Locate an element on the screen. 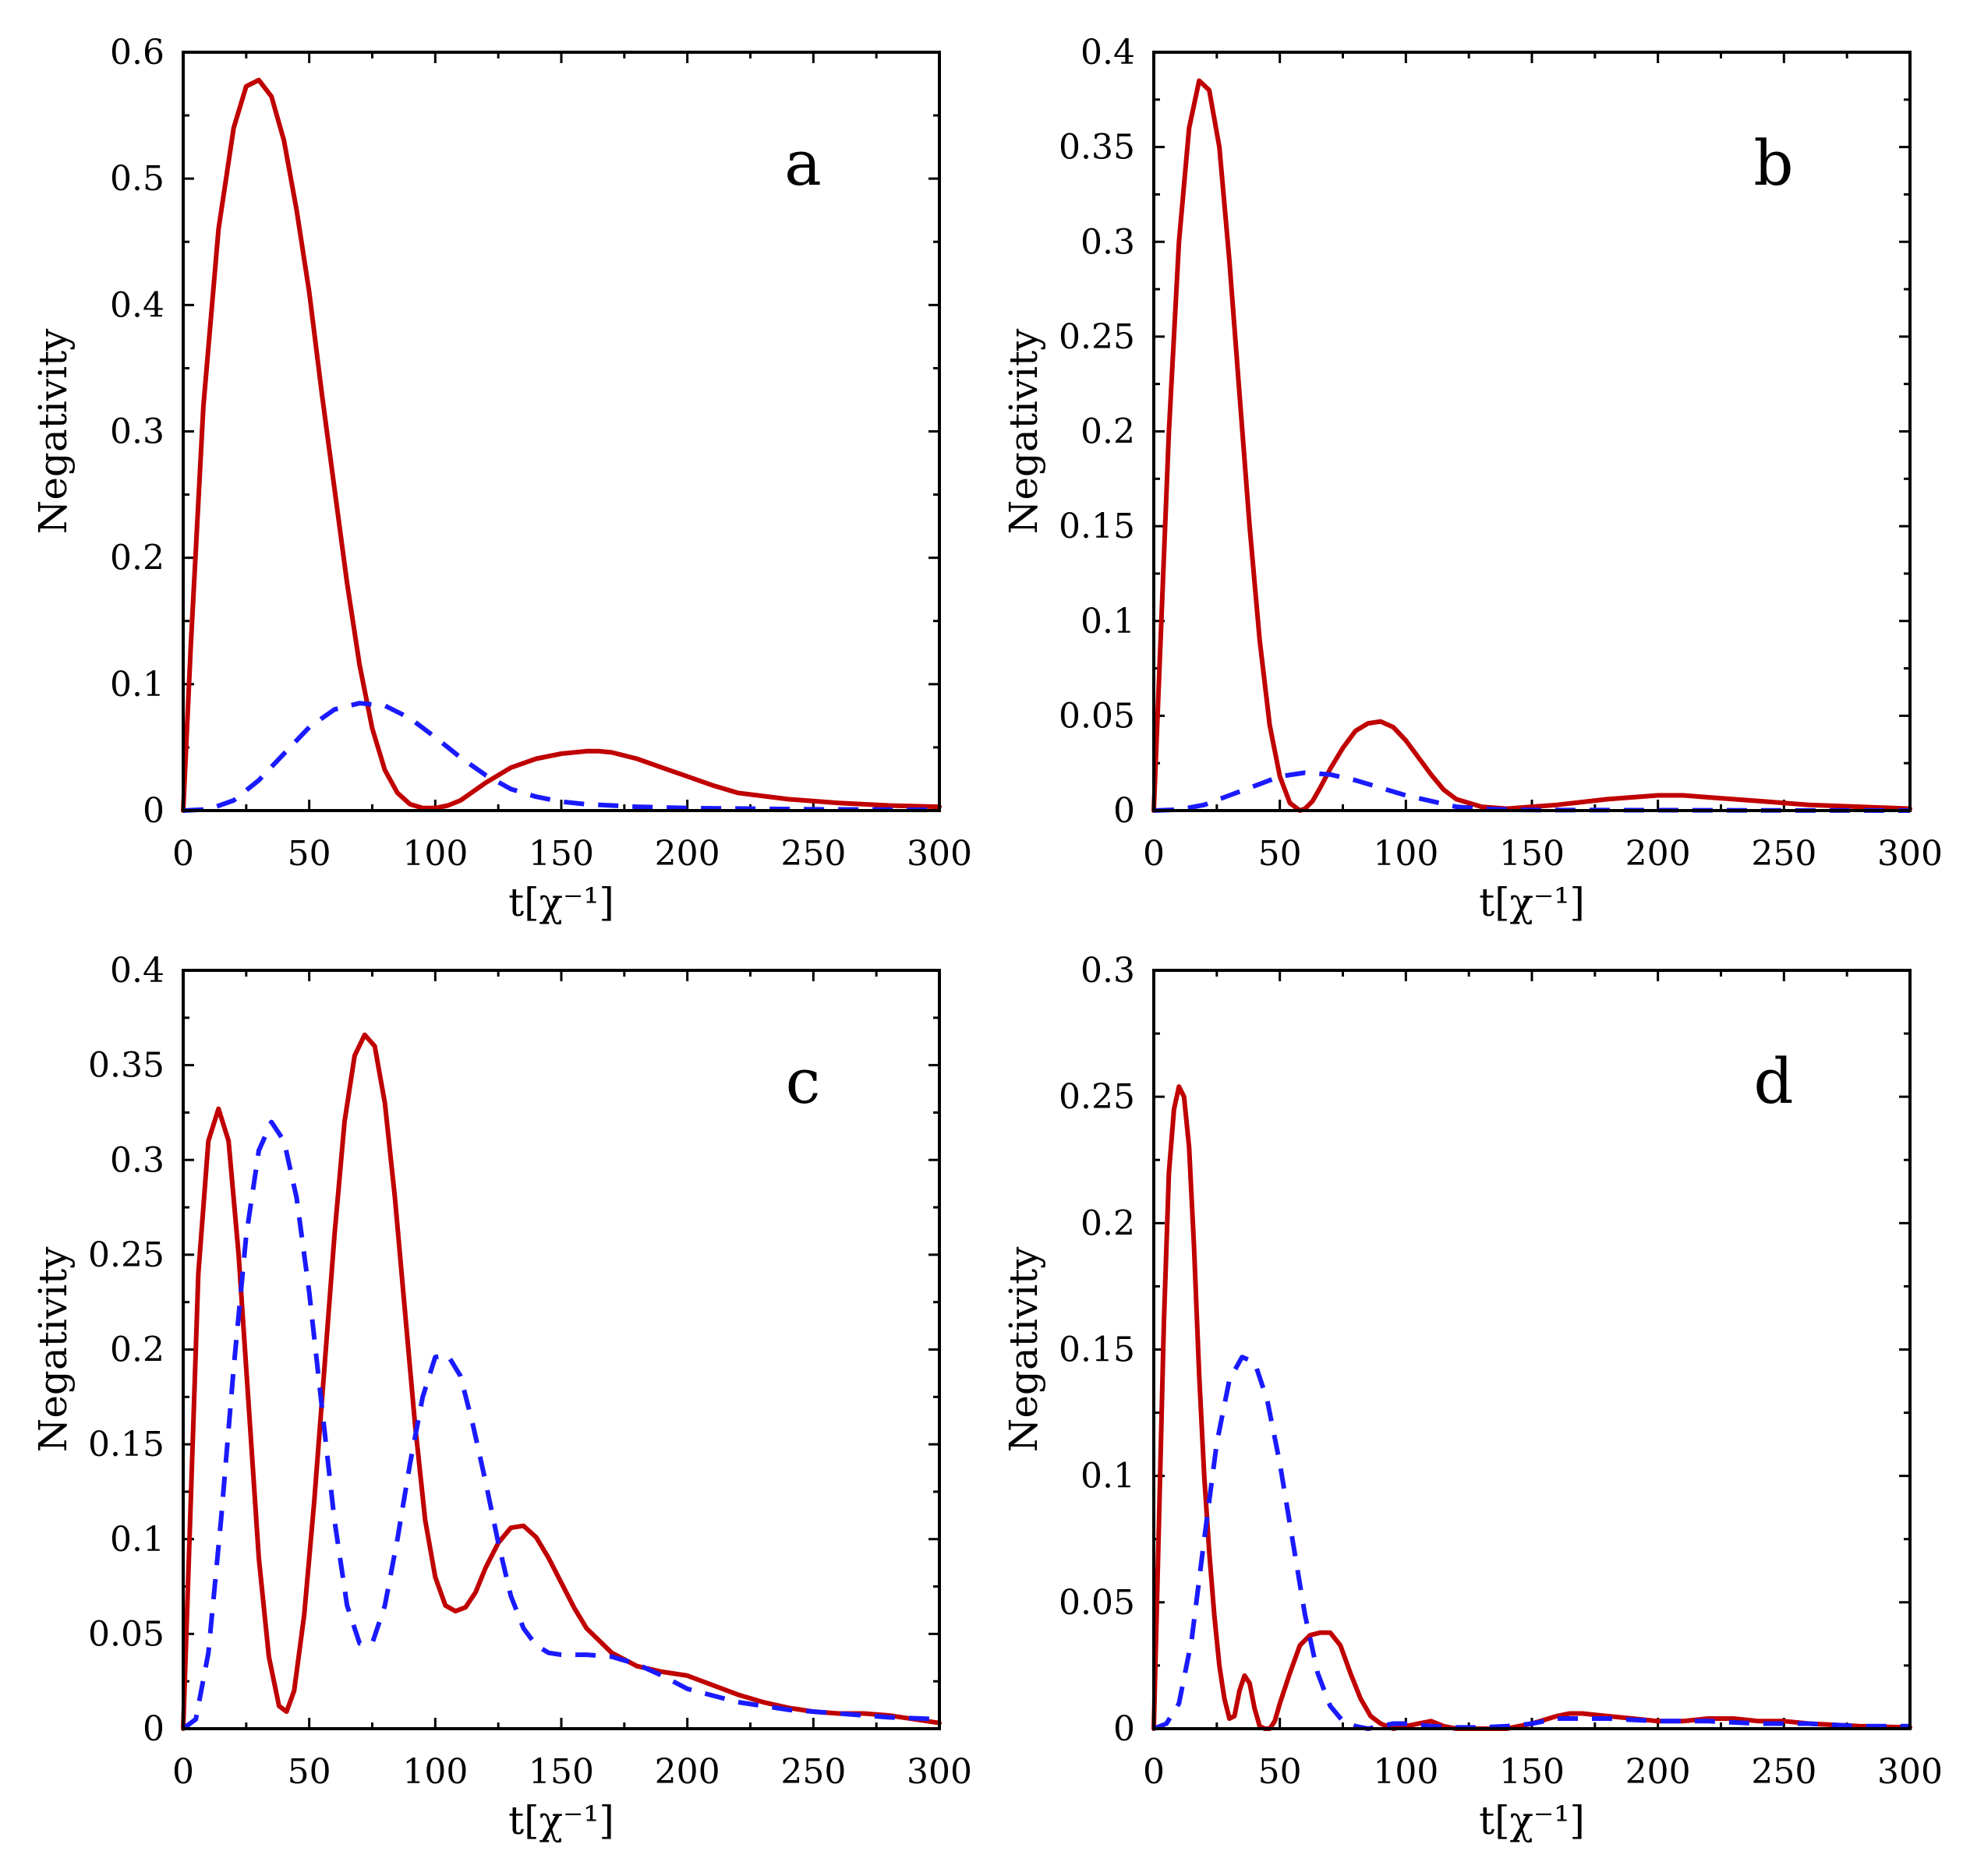  panel-letter: d is located at coordinates (1773, 1081).